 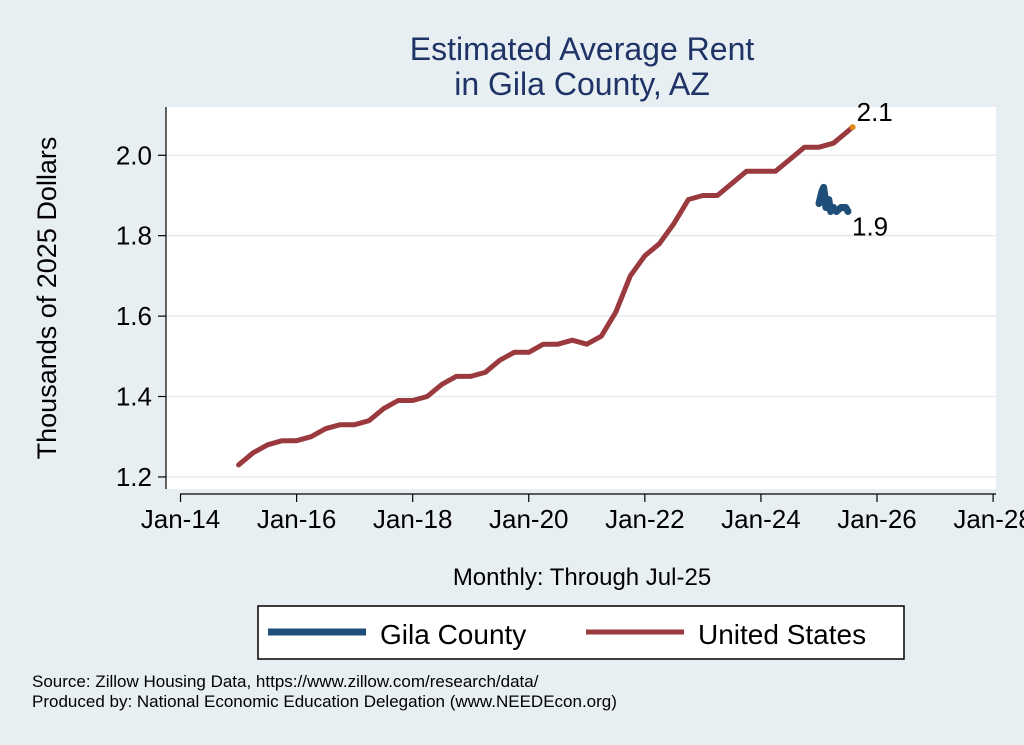 I want to click on y-tick-label: 2.0, so click(x=134, y=155).